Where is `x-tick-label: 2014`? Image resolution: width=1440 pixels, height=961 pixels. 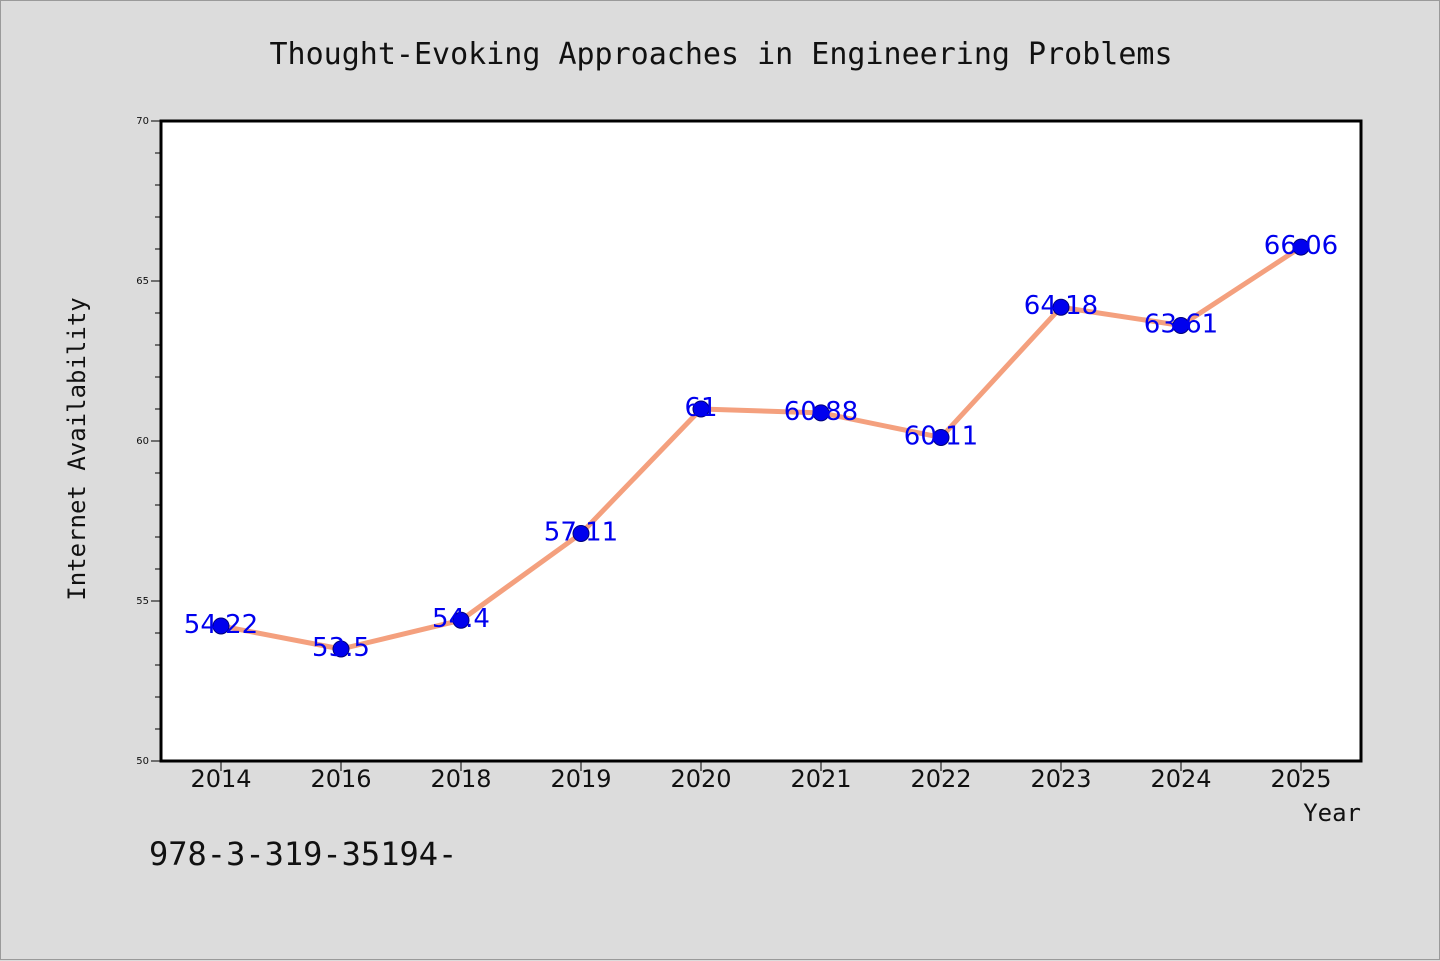
x-tick-label: 2014 is located at coordinates (220, 779).